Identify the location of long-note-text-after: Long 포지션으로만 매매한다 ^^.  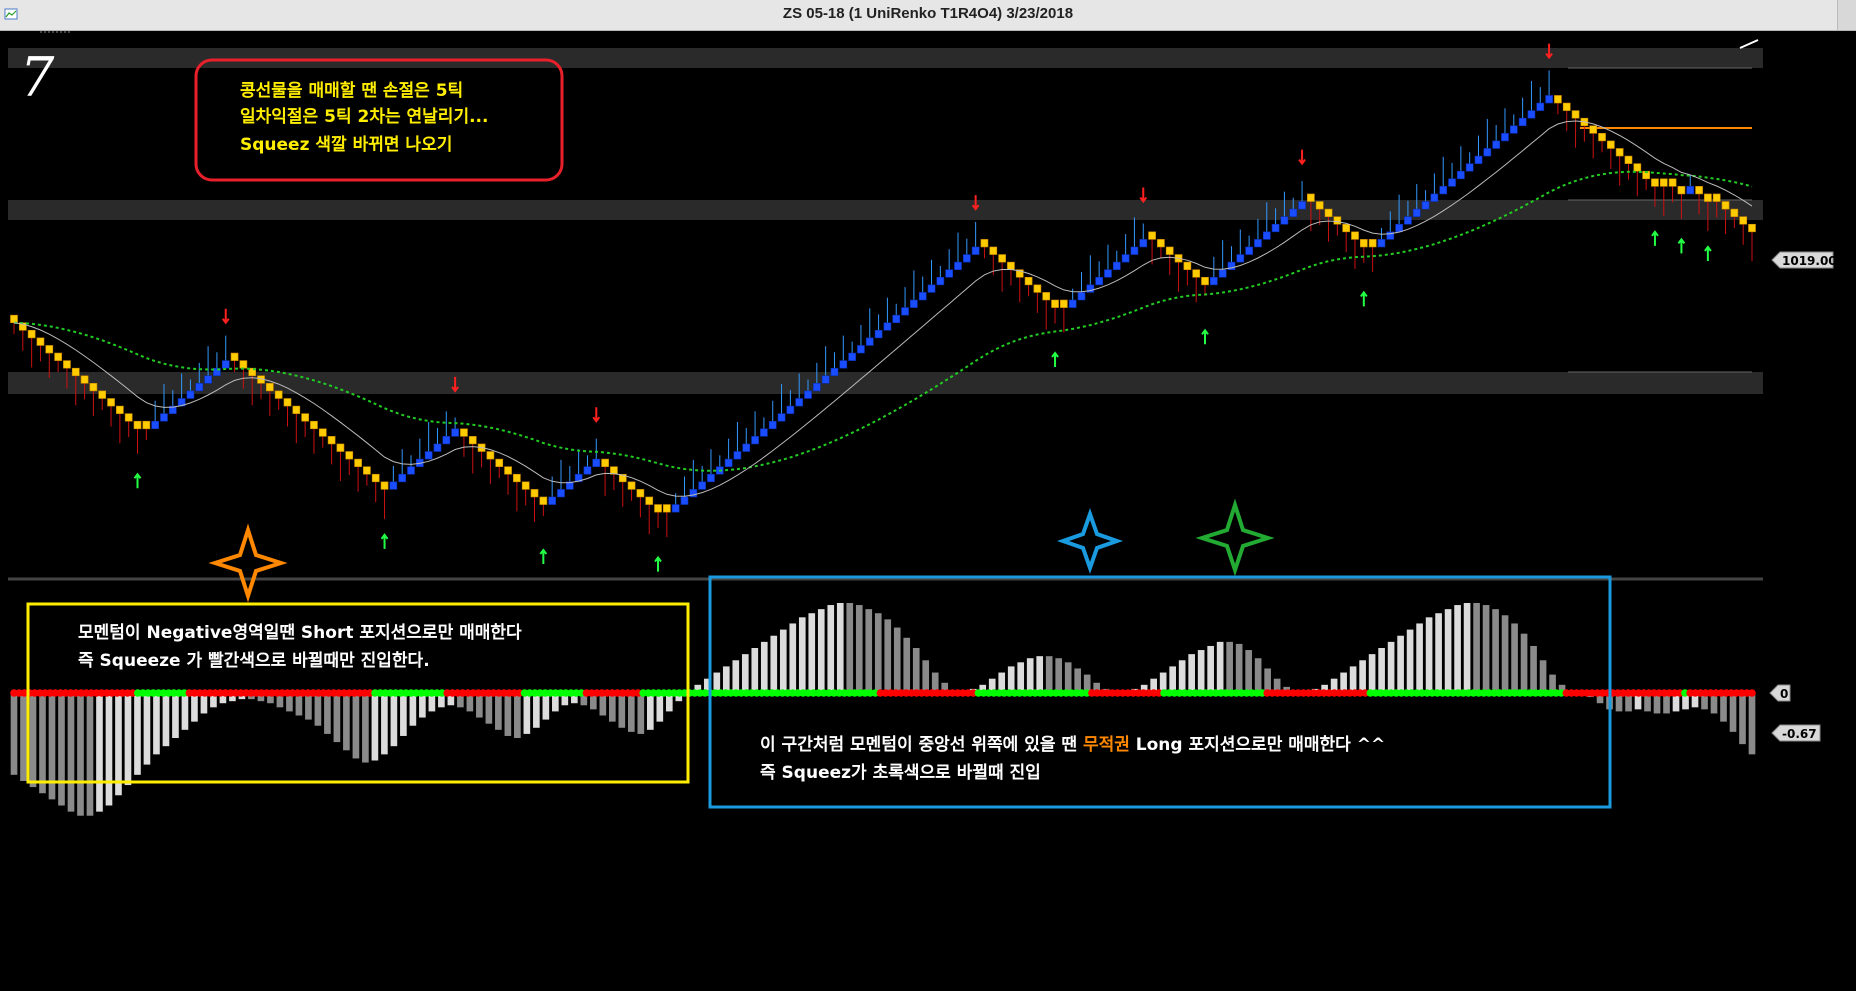
(1257, 745).